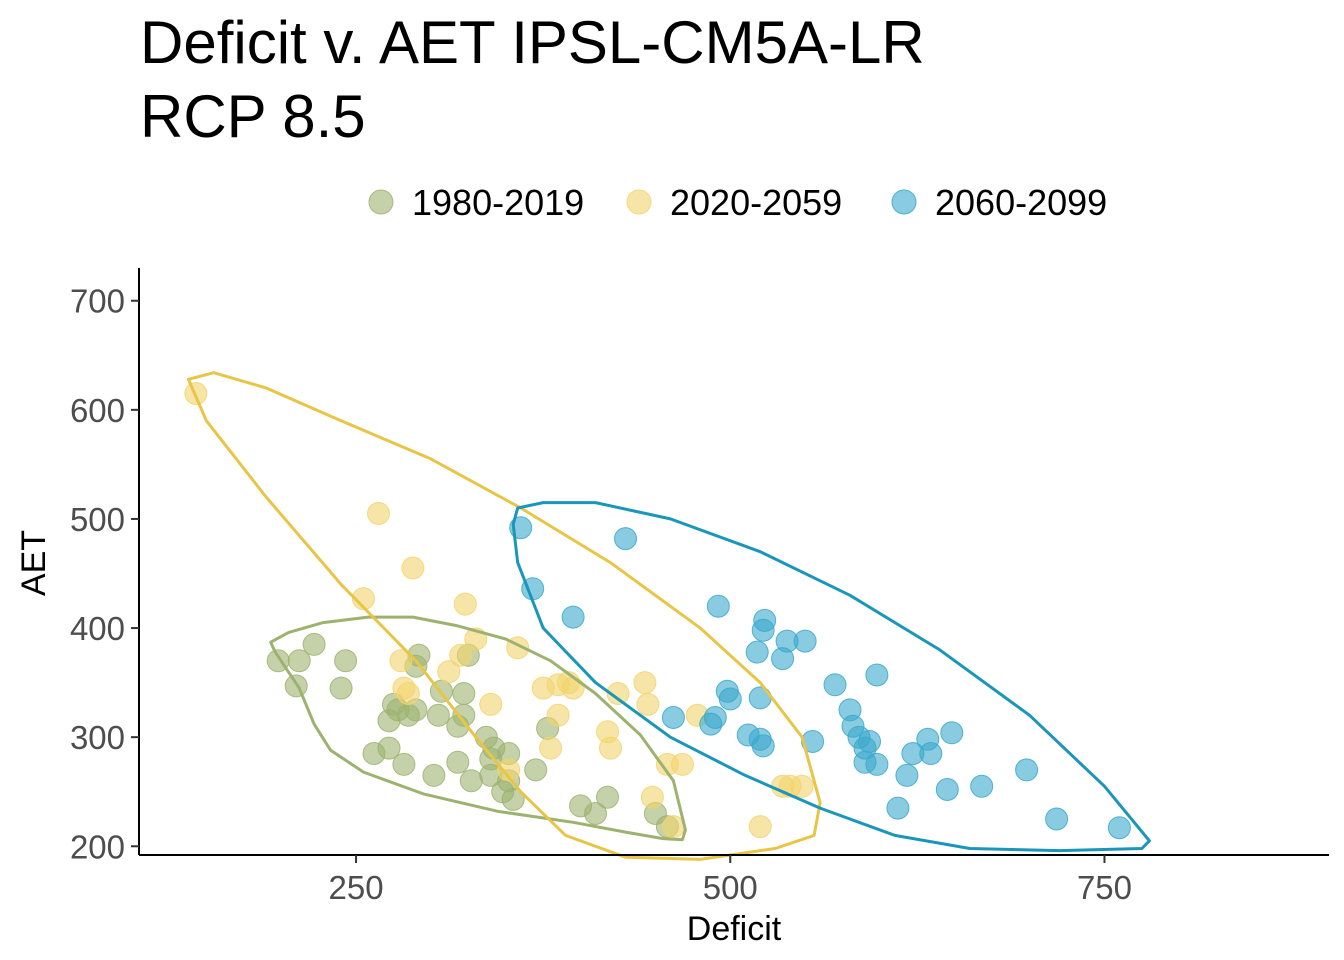 This screenshot has width=1344, height=960. What do you see at coordinates (532, 42) in the screenshot?
I see `chart-title-line-1: Deficit v. AET IPSL-CM5A-LR` at bounding box center [532, 42].